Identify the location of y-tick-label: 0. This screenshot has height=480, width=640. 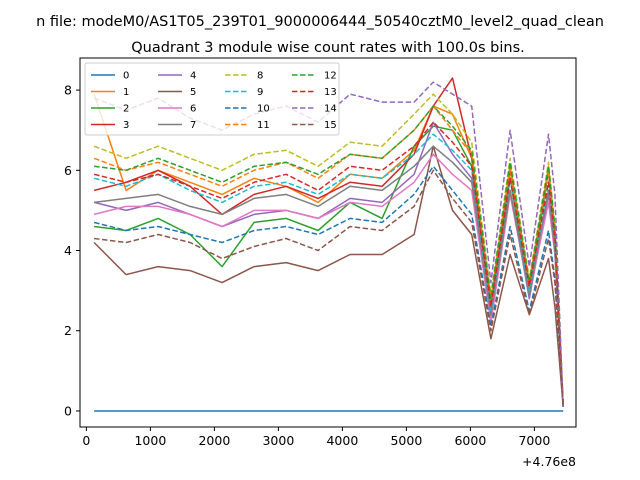
(68, 410).